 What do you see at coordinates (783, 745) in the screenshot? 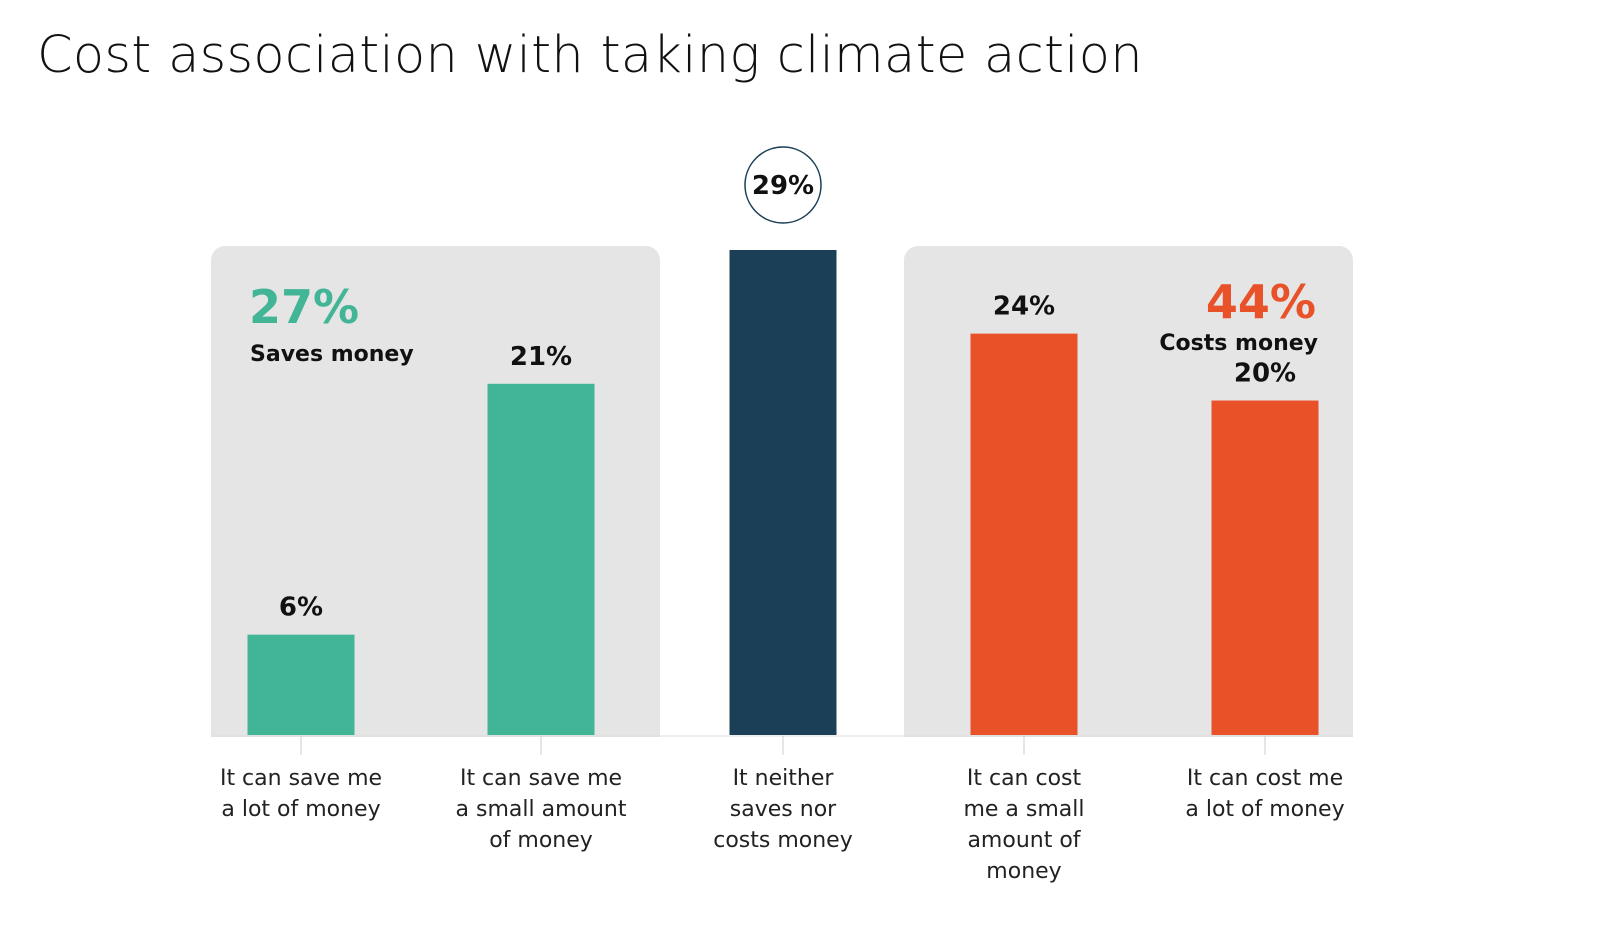
I see `x-ticks-layer` at bounding box center [783, 745].